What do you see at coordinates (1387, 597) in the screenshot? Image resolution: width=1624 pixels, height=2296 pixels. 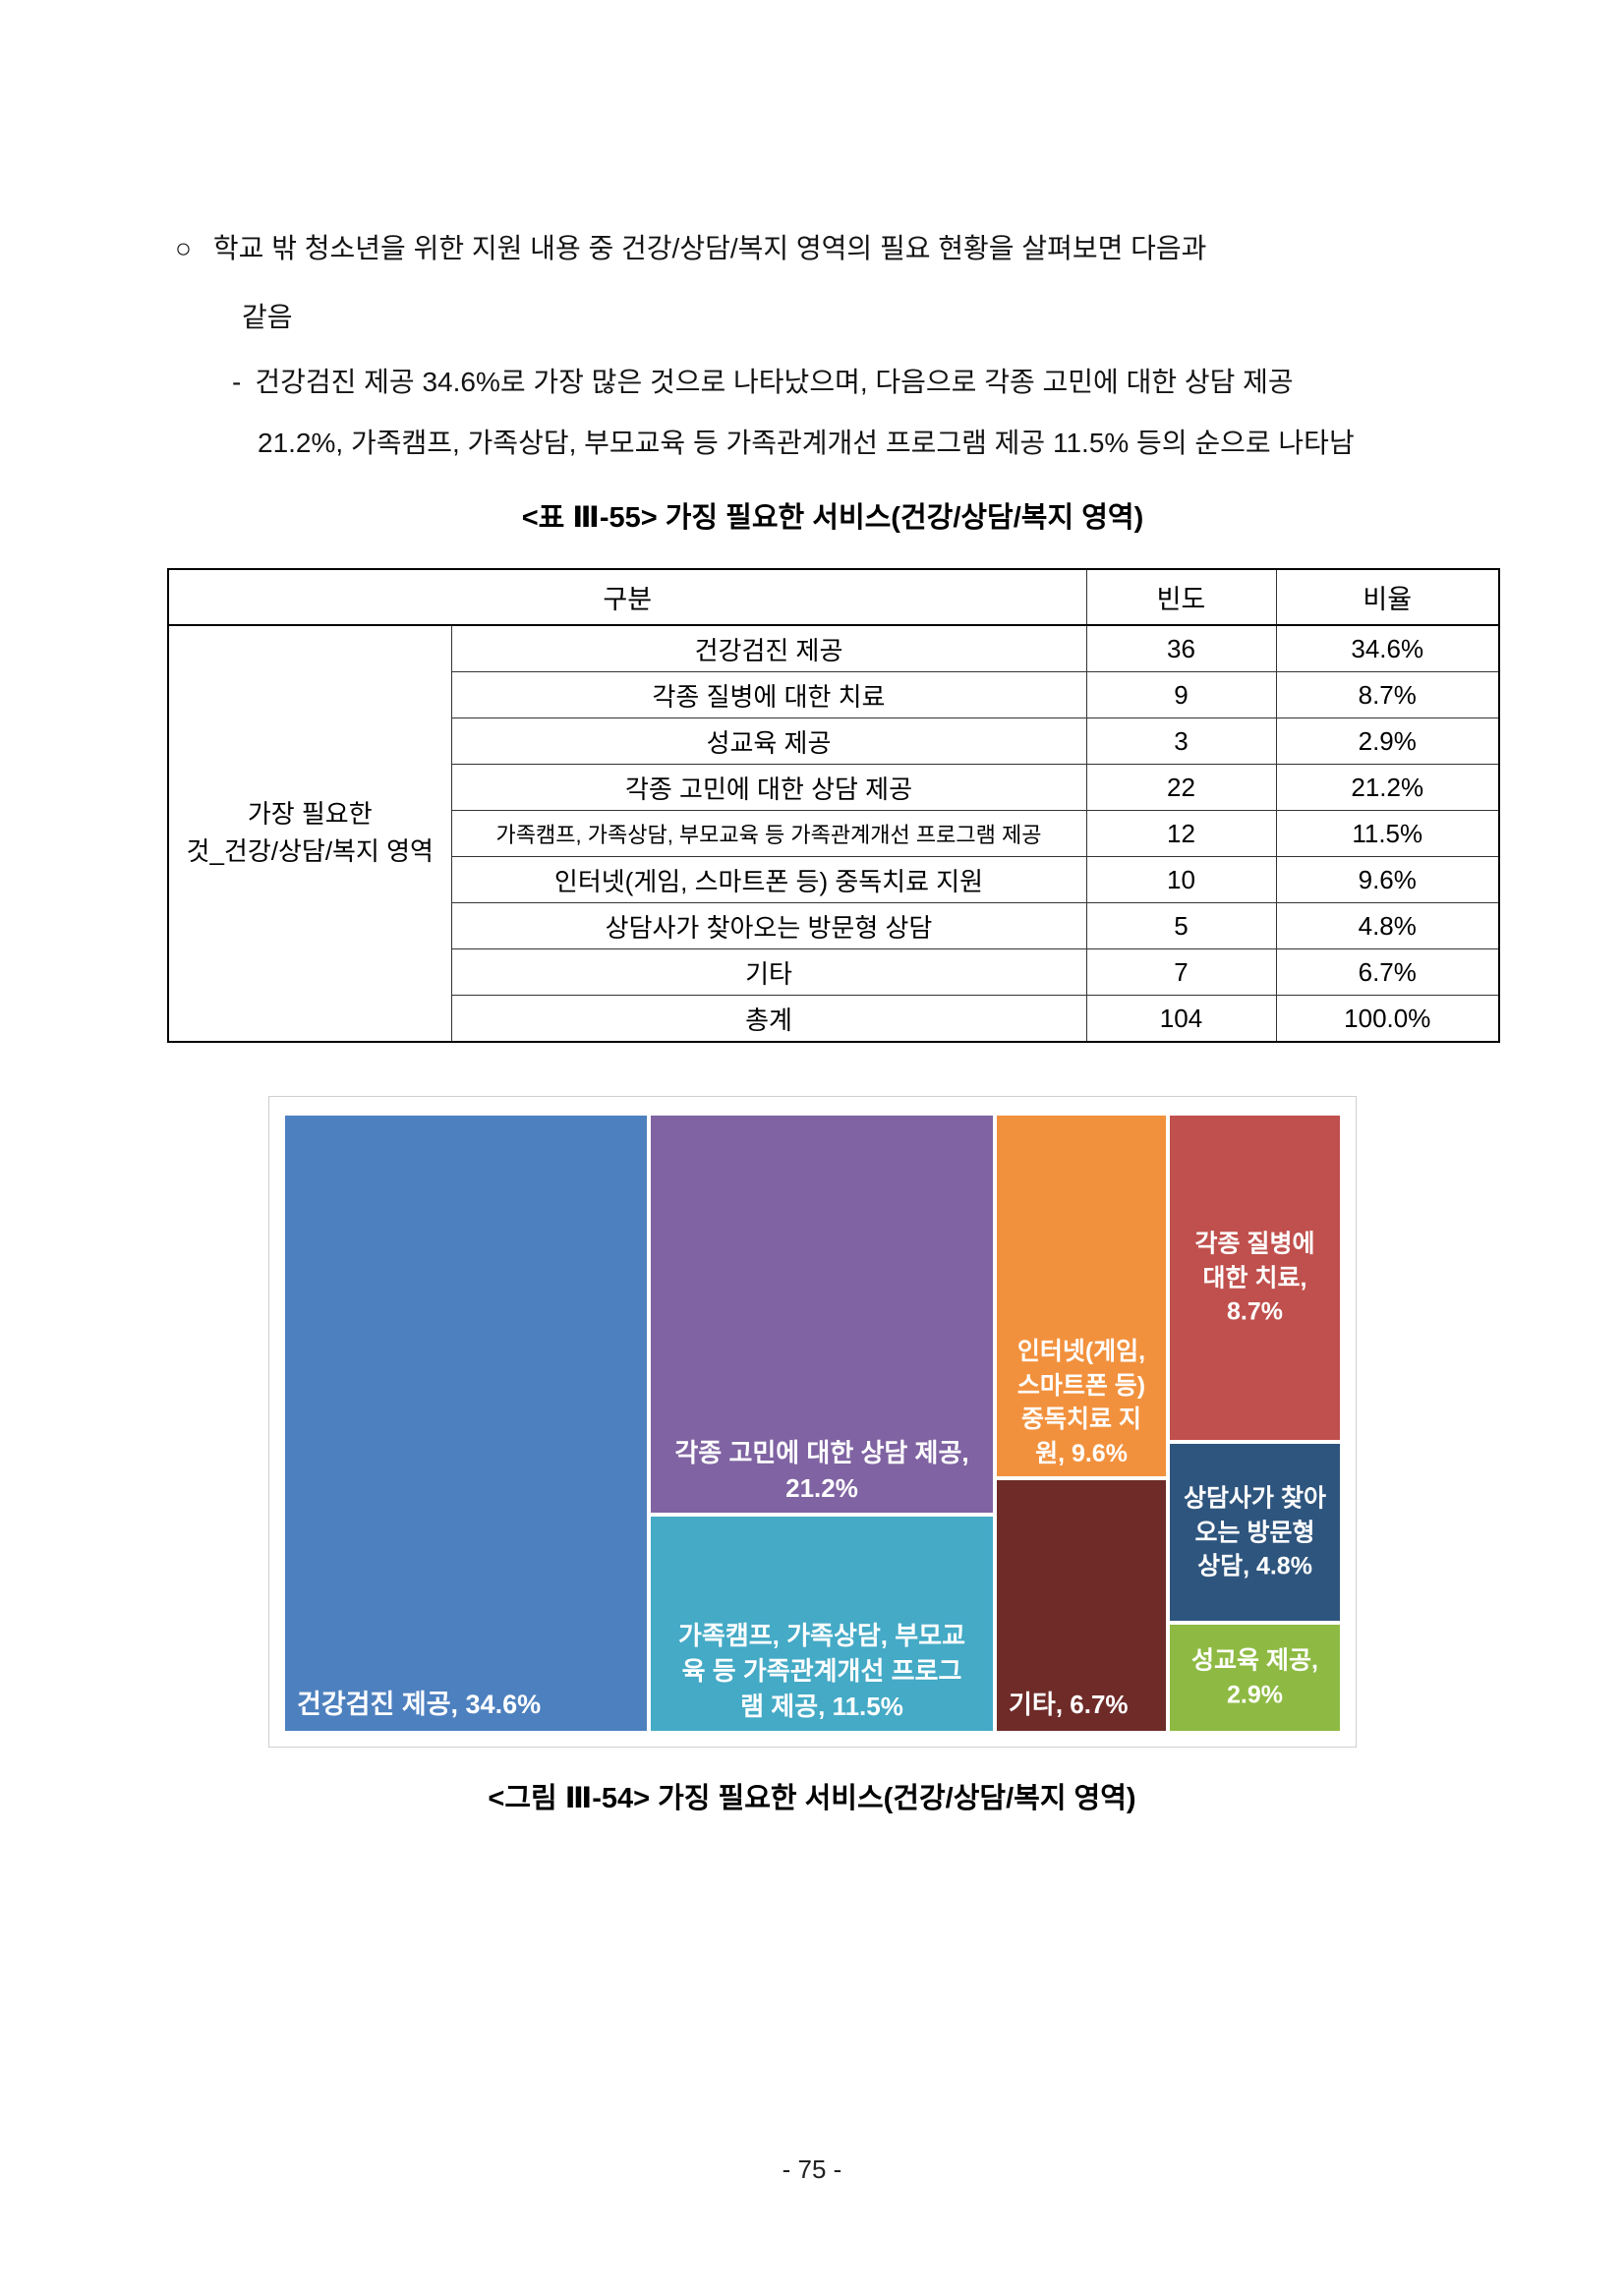 I see `header-ratio: 비율` at bounding box center [1387, 597].